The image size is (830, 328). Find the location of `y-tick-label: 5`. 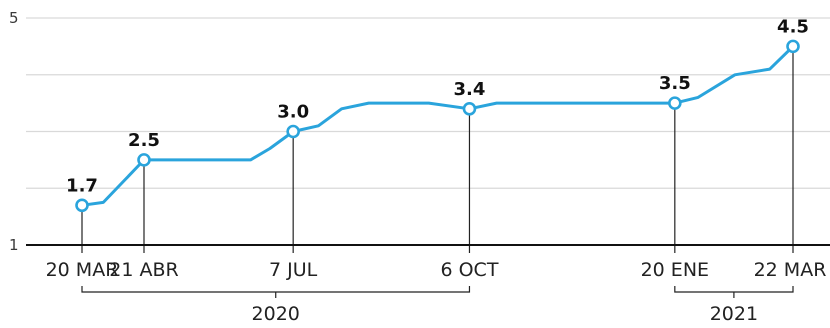

y-tick-label: 5 is located at coordinates (14, 18).